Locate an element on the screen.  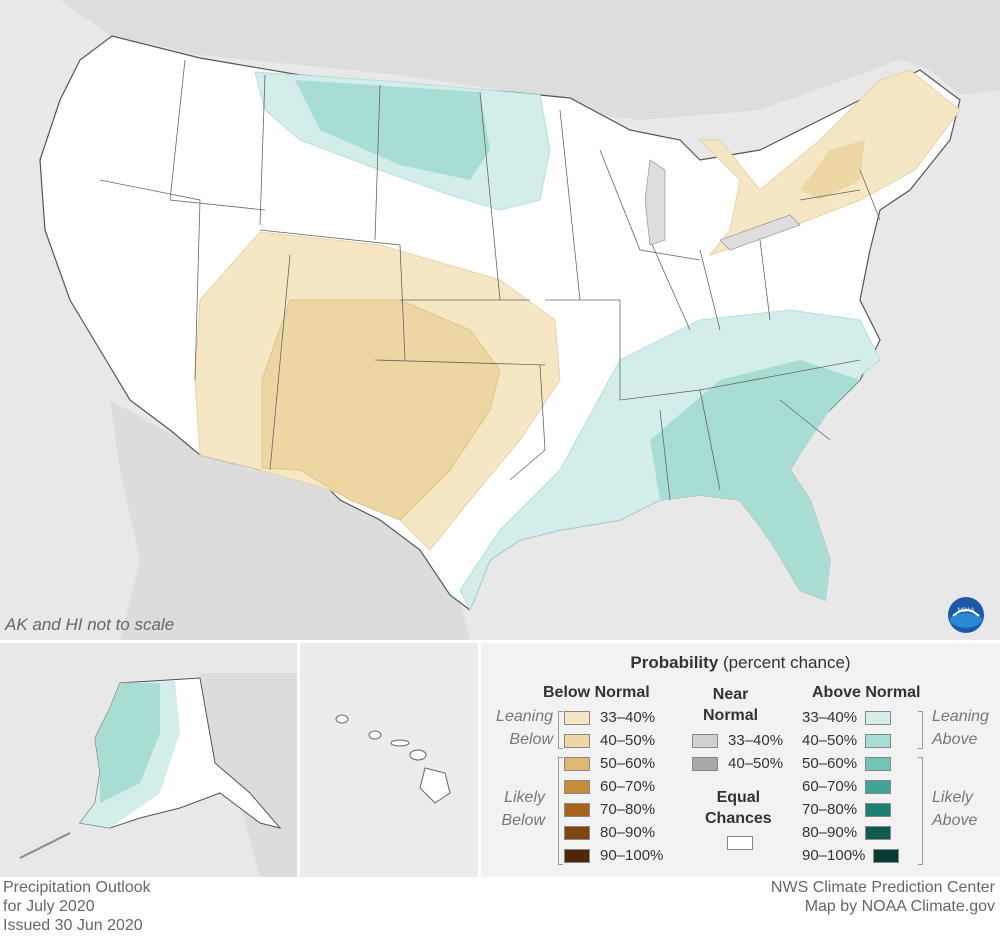
below-label-5: 70–80% is located at coordinates (628, 809).